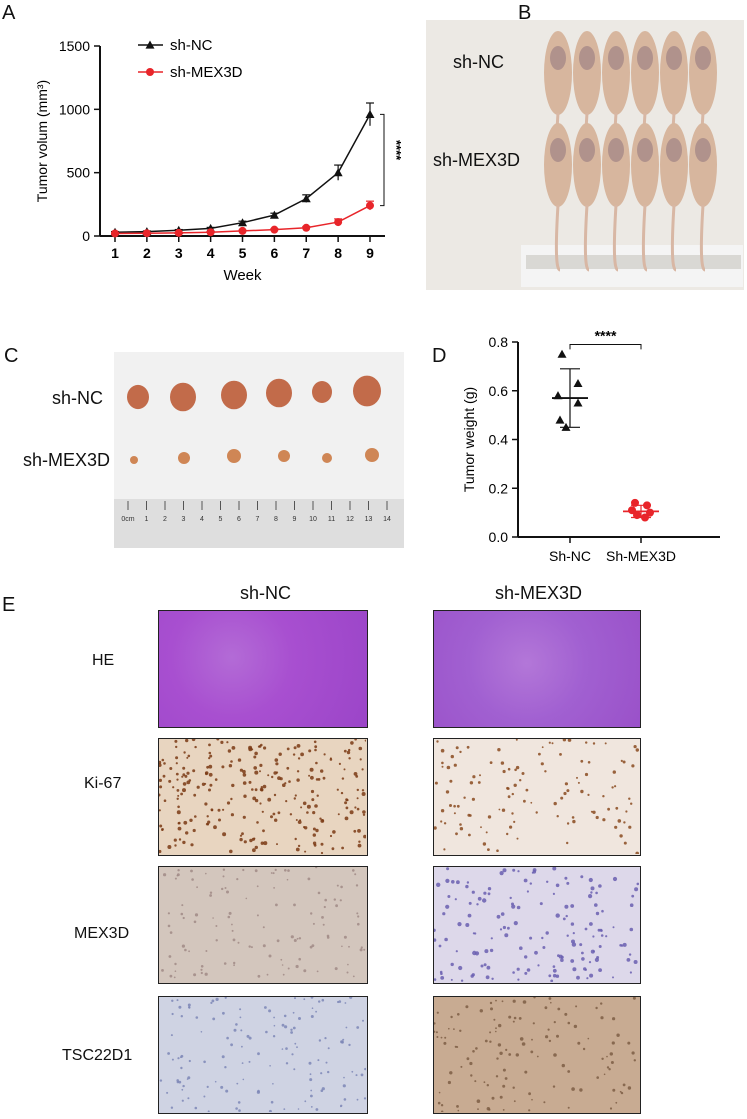  I want to click on y-tick-label: 500, so click(79, 173).